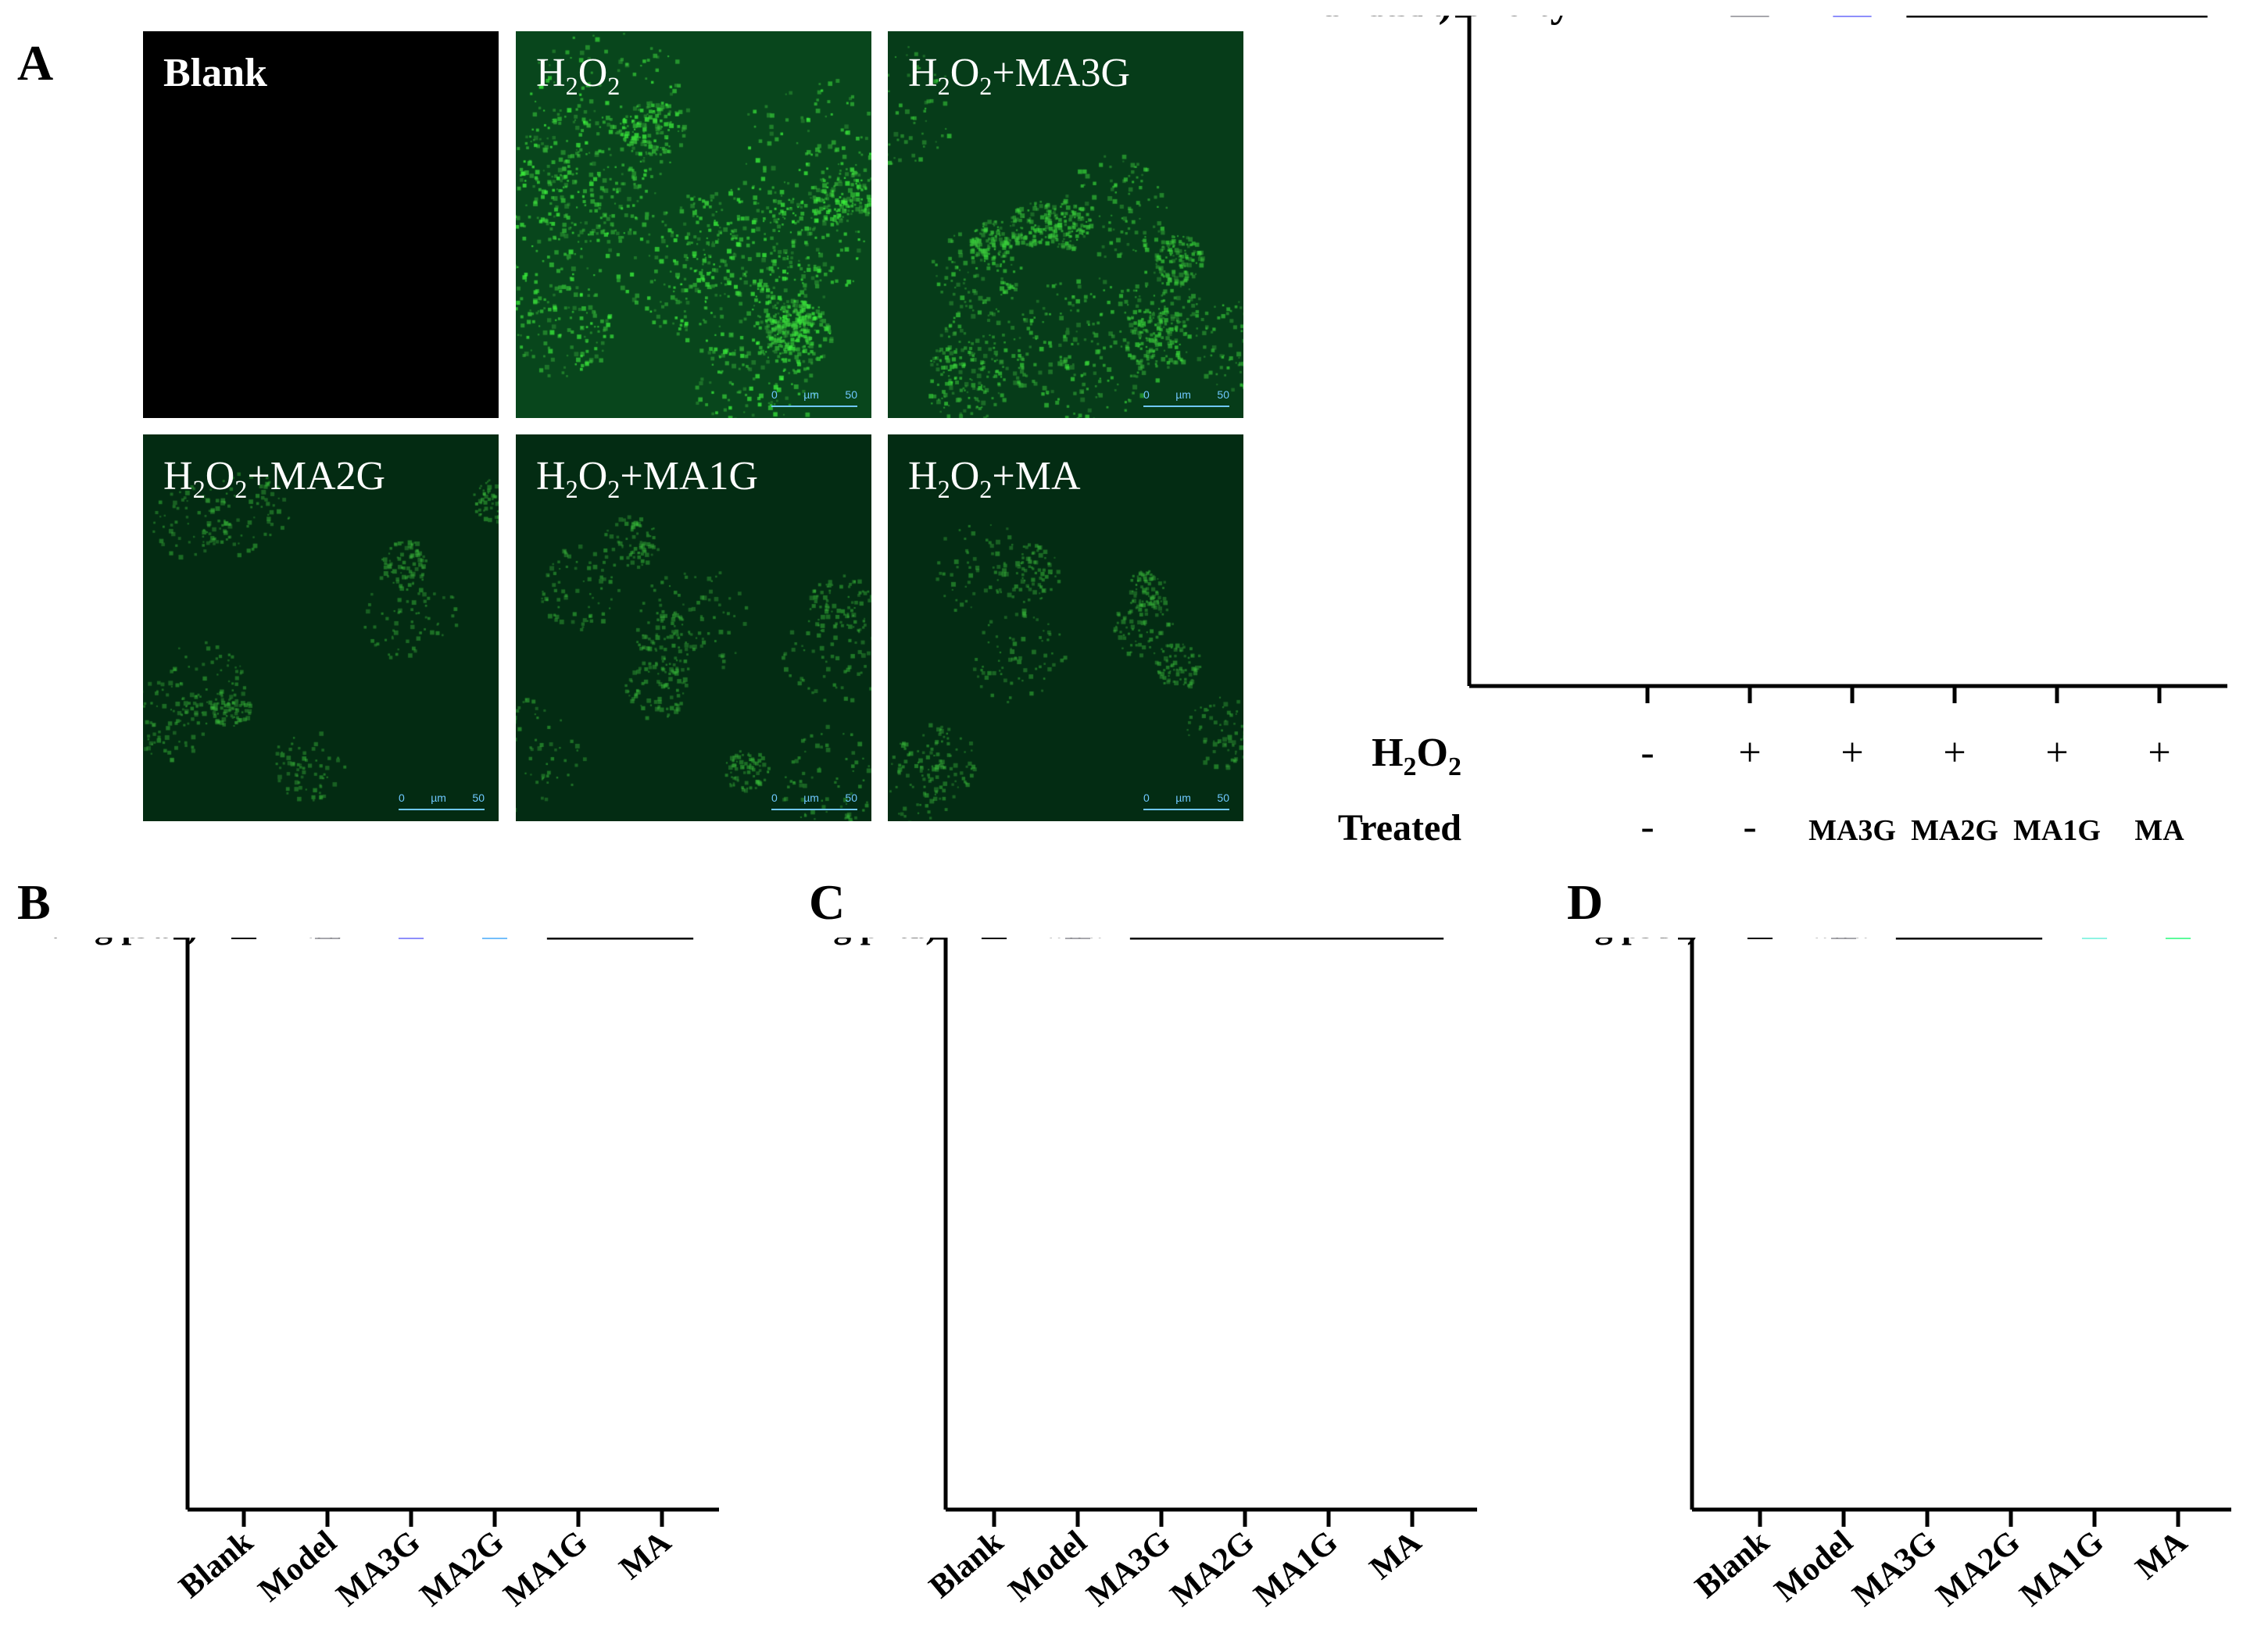  I want to click on micrograph-5: H2O2+MA1G 0 µm 50, so click(693, 627).